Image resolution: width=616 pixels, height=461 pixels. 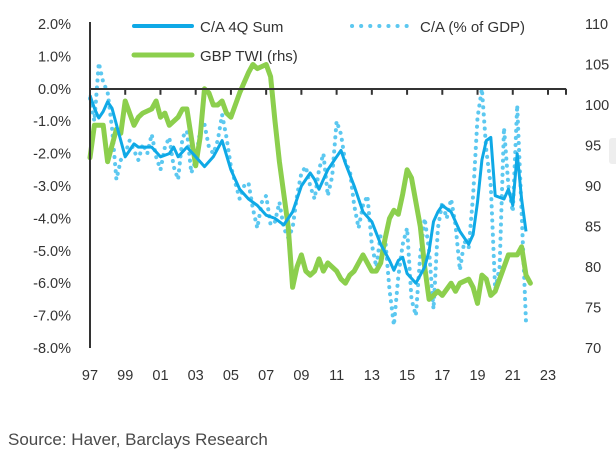 What do you see at coordinates (138, 439) in the screenshot?
I see `source-note: Source: Haver, Barclays Research` at bounding box center [138, 439].